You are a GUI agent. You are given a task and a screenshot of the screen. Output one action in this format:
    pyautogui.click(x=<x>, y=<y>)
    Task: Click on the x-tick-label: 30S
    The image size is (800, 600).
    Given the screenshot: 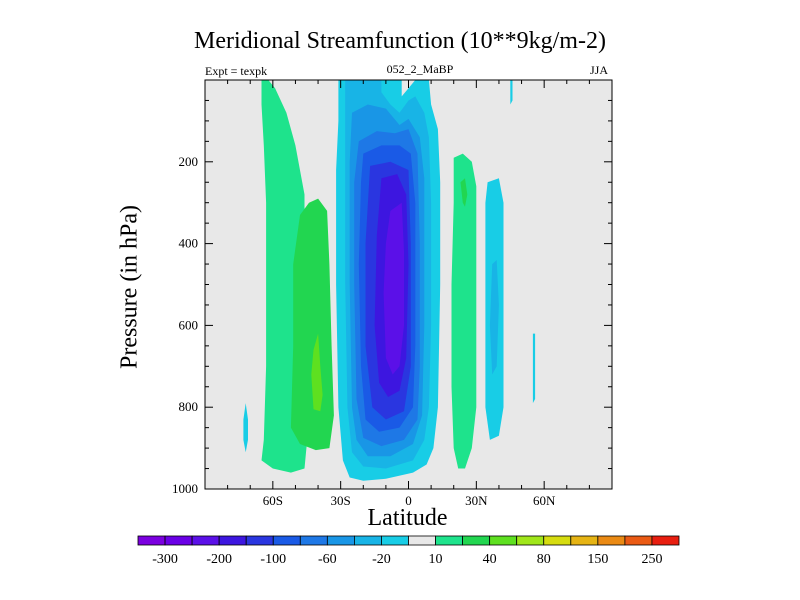 What is the action you would take?
    pyautogui.click(x=341, y=500)
    